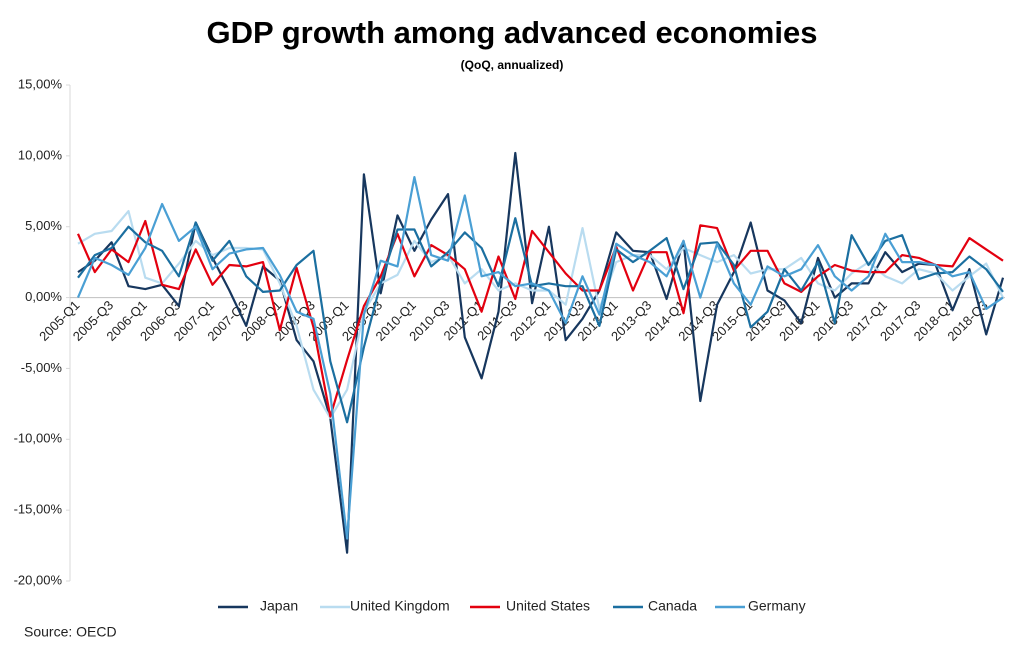 Image resolution: width=1024 pixels, height=653 pixels. Describe the element at coordinates (70, 632) in the screenshot. I see `source-note: Source: OECD` at that location.